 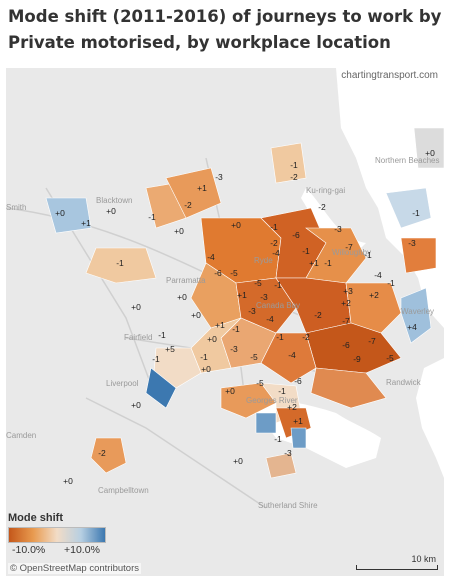 I want to click on legend: Mode shift -10.0% +10.0%, so click(x=60, y=535).